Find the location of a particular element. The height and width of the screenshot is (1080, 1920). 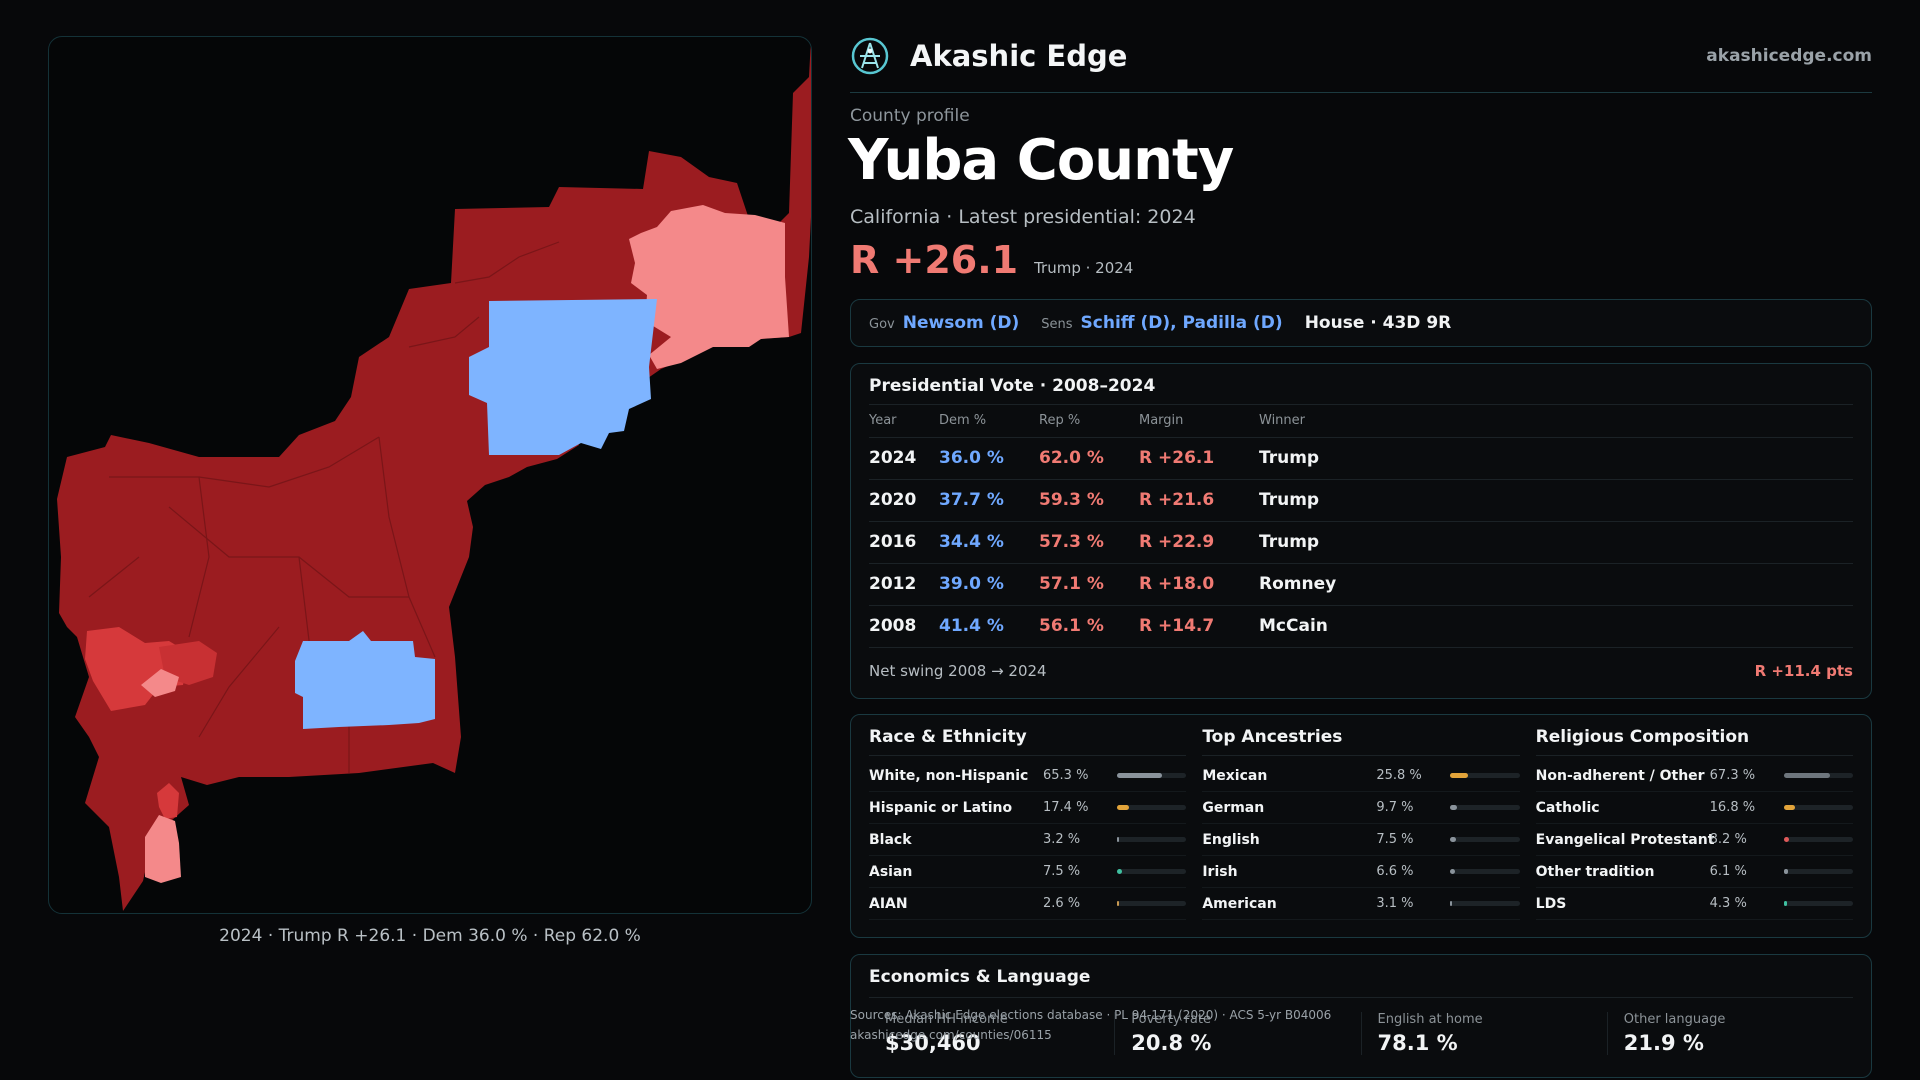

demo-row: Hispanic or Latino 17.4 % is located at coordinates (1028, 808).